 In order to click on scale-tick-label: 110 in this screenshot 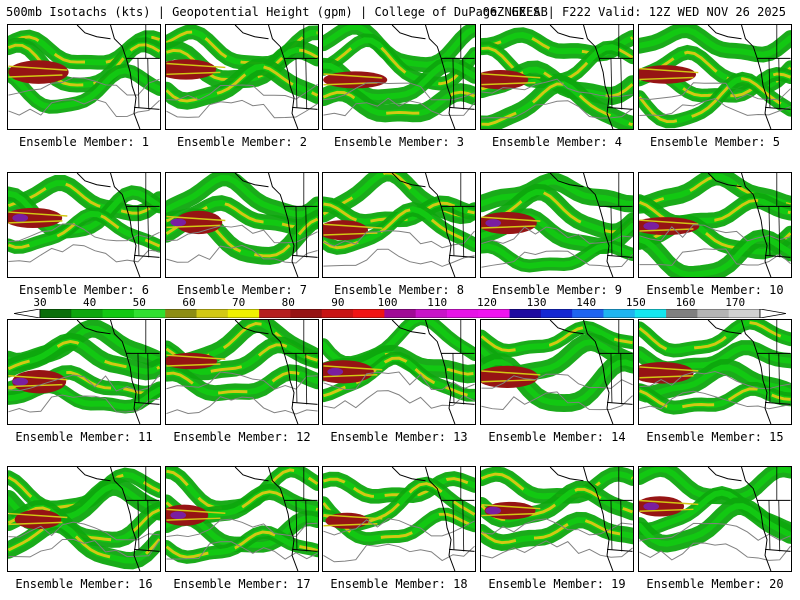, I will do `click(437, 302)`.